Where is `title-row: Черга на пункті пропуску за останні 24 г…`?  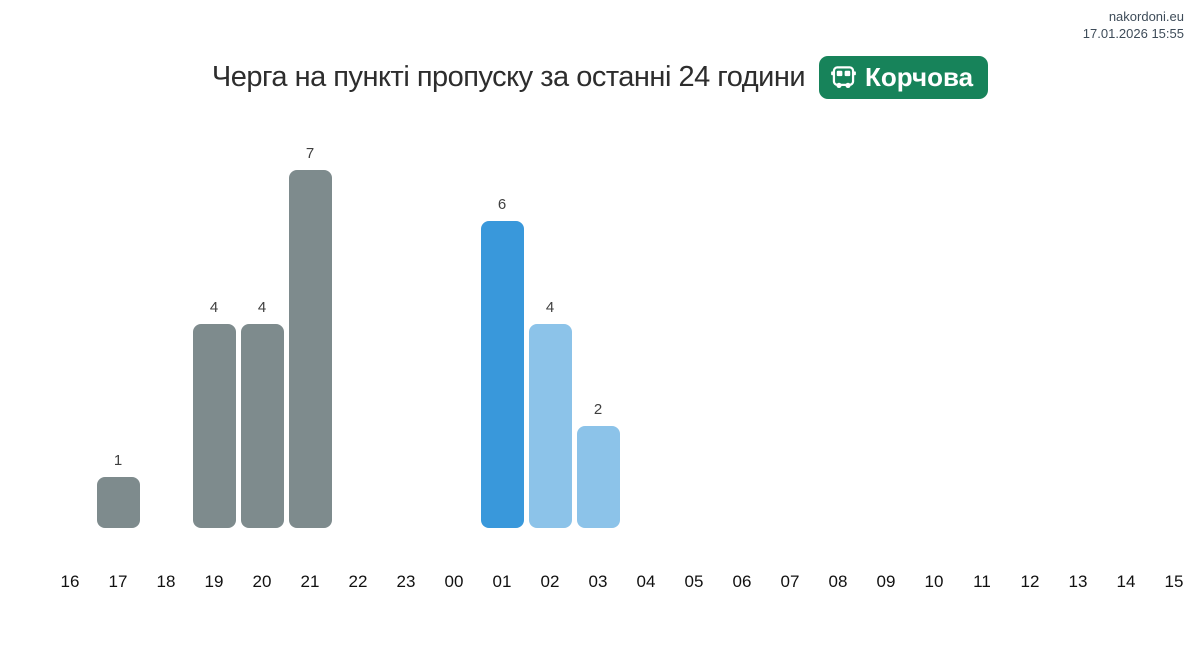 title-row: Черга на пункті пропуску за останні 24 г… is located at coordinates (600, 77).